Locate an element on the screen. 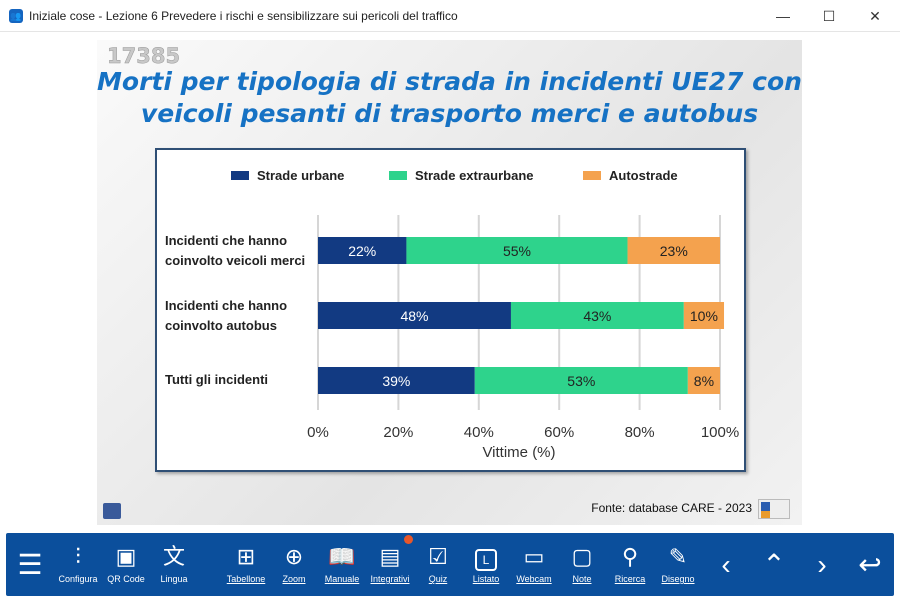 The image size is (900, 600). chevron-right-button: › is located at coordinates (822, 564).